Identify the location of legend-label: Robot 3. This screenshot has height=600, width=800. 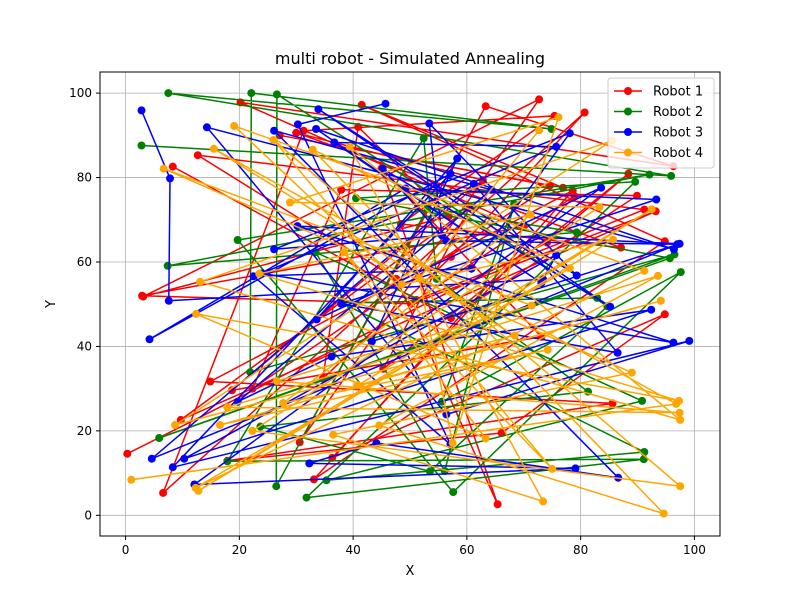
(678, 133).